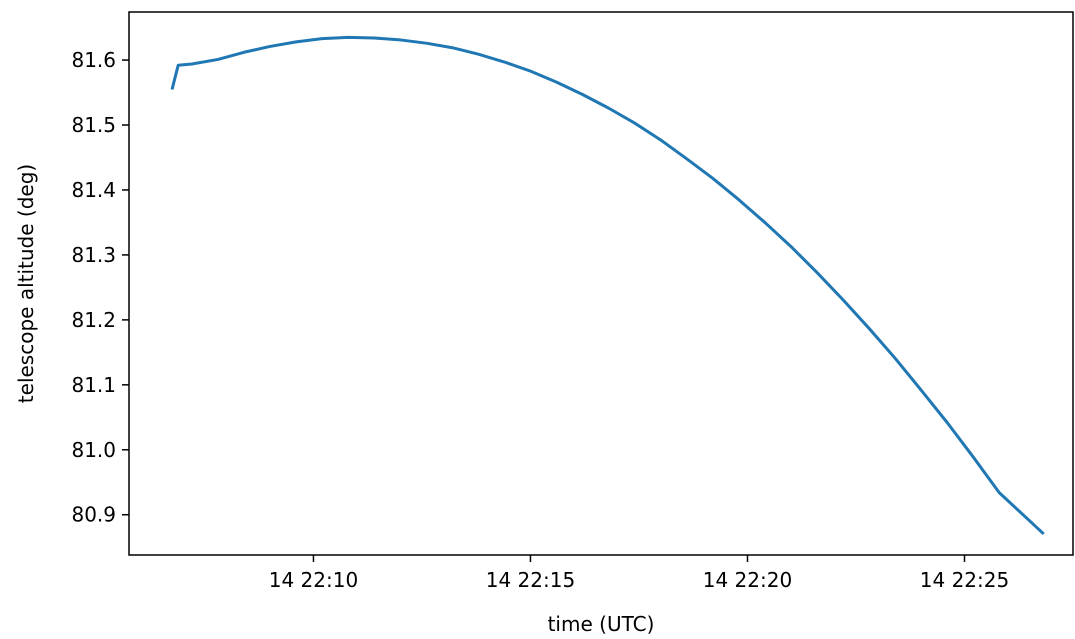  What do you see at coordinates (639, 573) in the screenshot?
I see `x-axis-ticks: 14 22:10 14 22:15 14 22:20 14 22:25` at bounding box center [639, 573].